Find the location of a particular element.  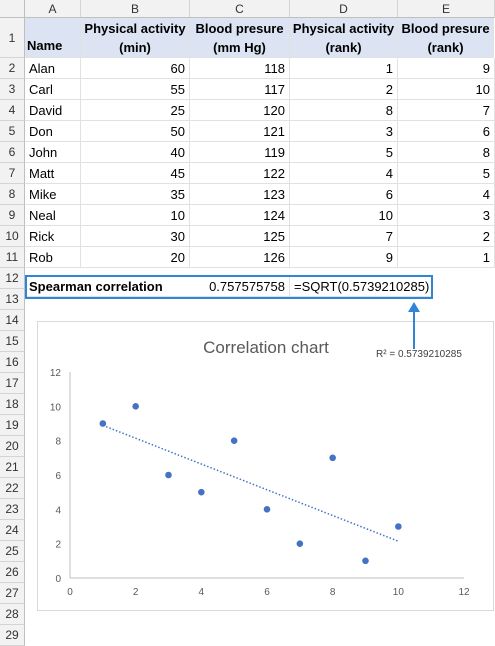

cell-pressure-mmhg: 124 is located at coordinates (240, 215).